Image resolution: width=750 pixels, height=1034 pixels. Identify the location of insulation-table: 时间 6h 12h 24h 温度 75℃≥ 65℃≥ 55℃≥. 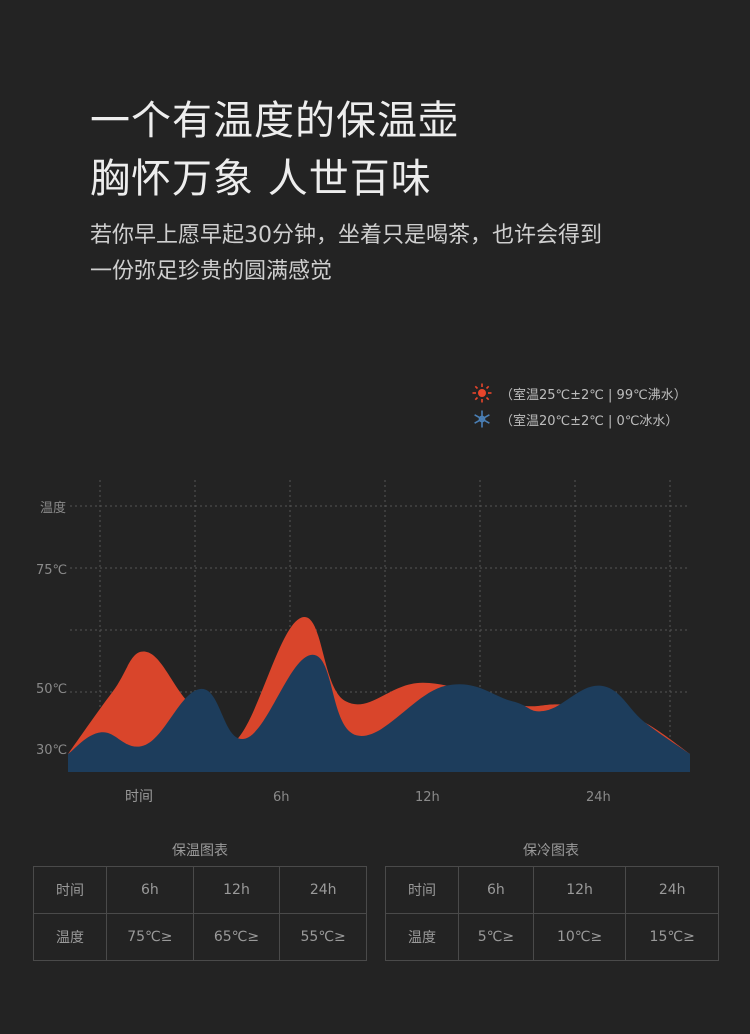
(200, 913).